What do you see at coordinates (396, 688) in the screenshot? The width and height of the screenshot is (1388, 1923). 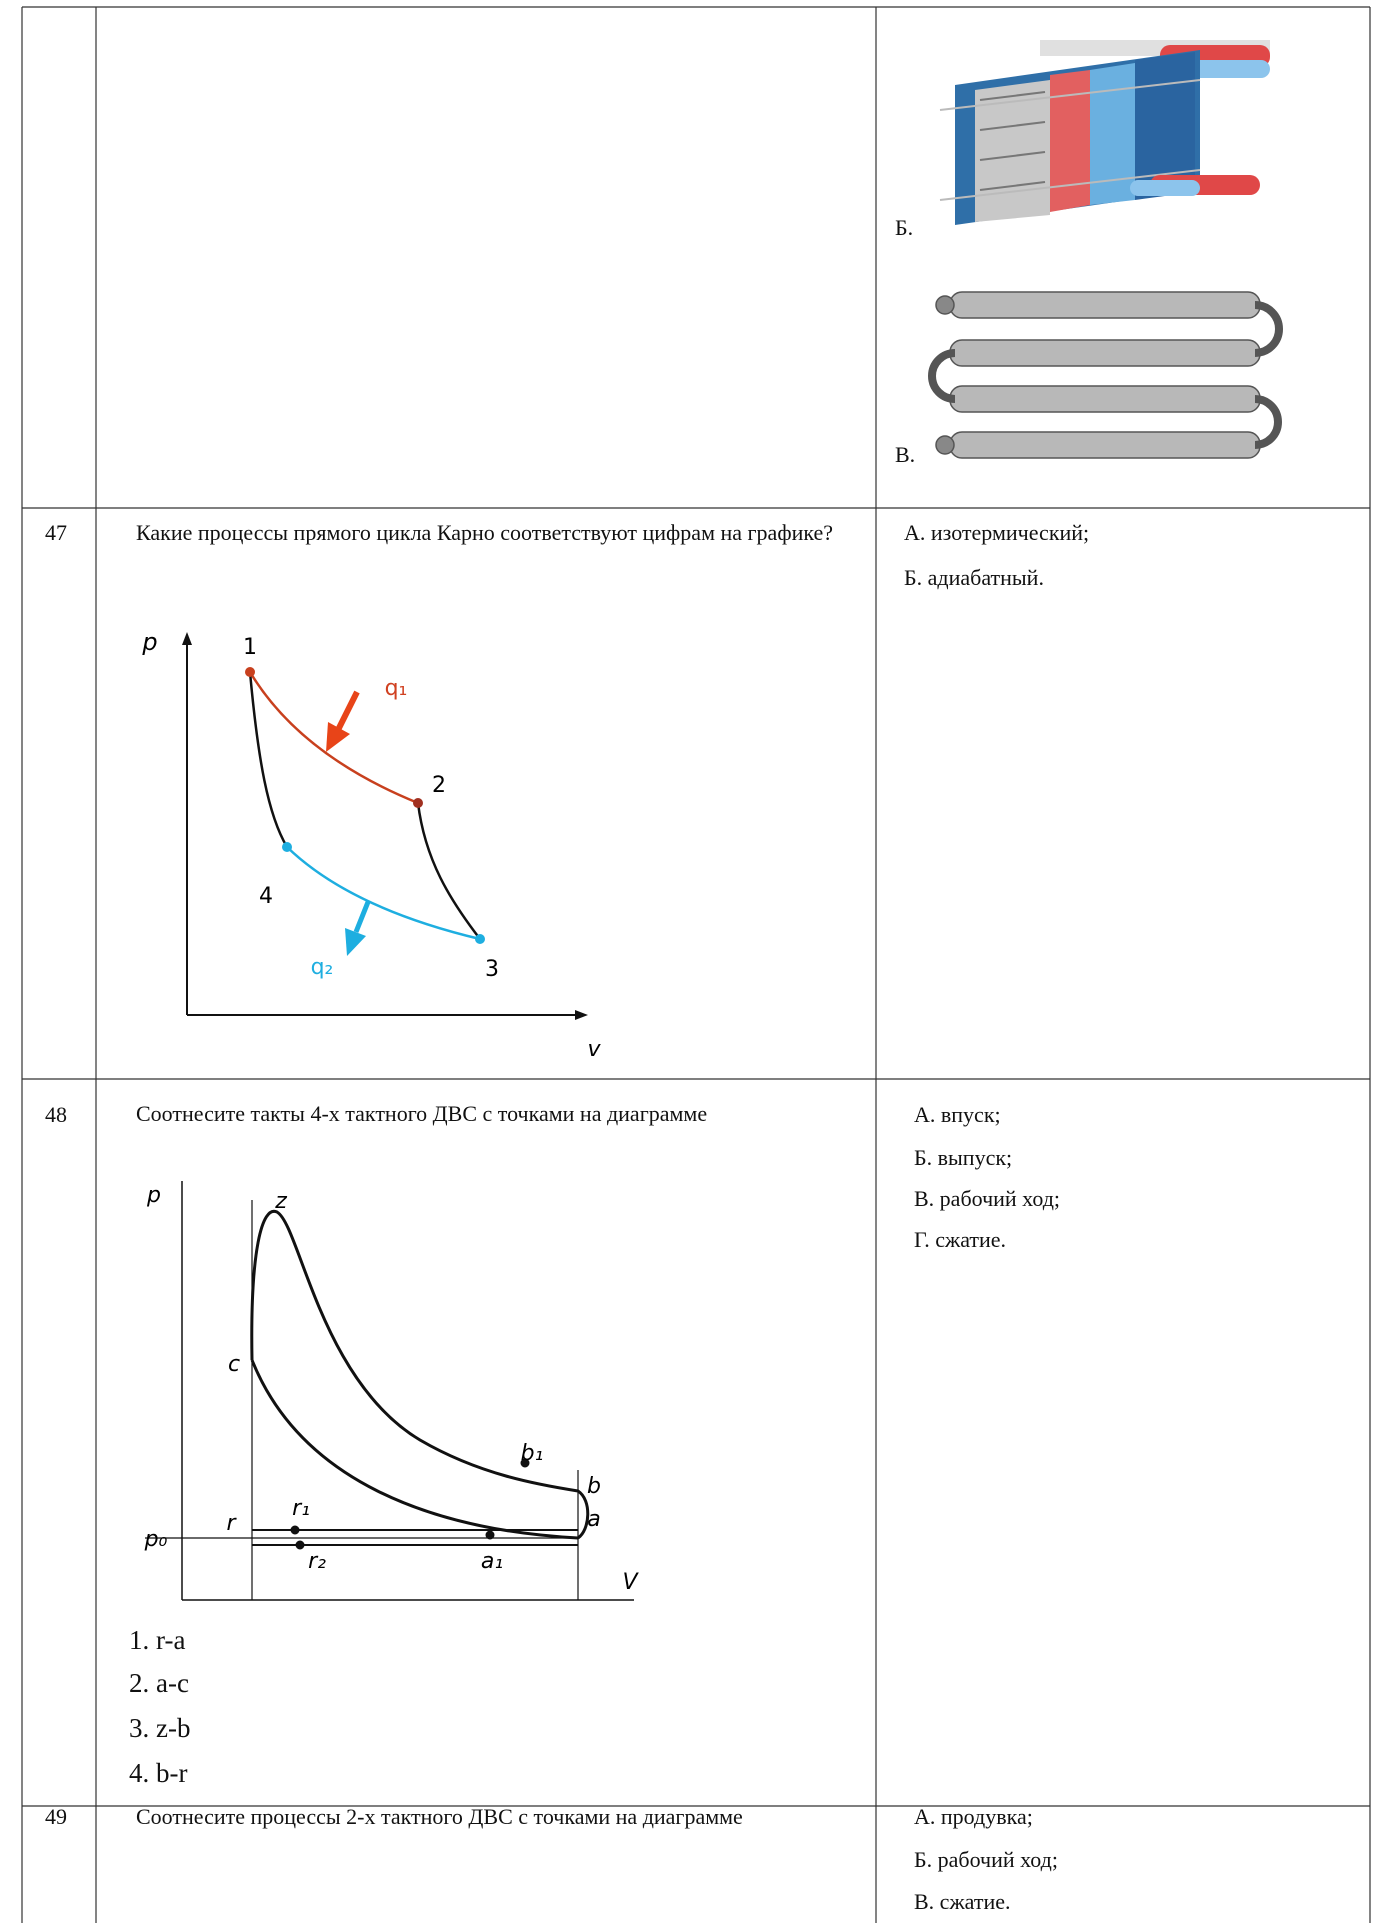 I see `diagram-label: q₁` at bounding box center [396, 688].